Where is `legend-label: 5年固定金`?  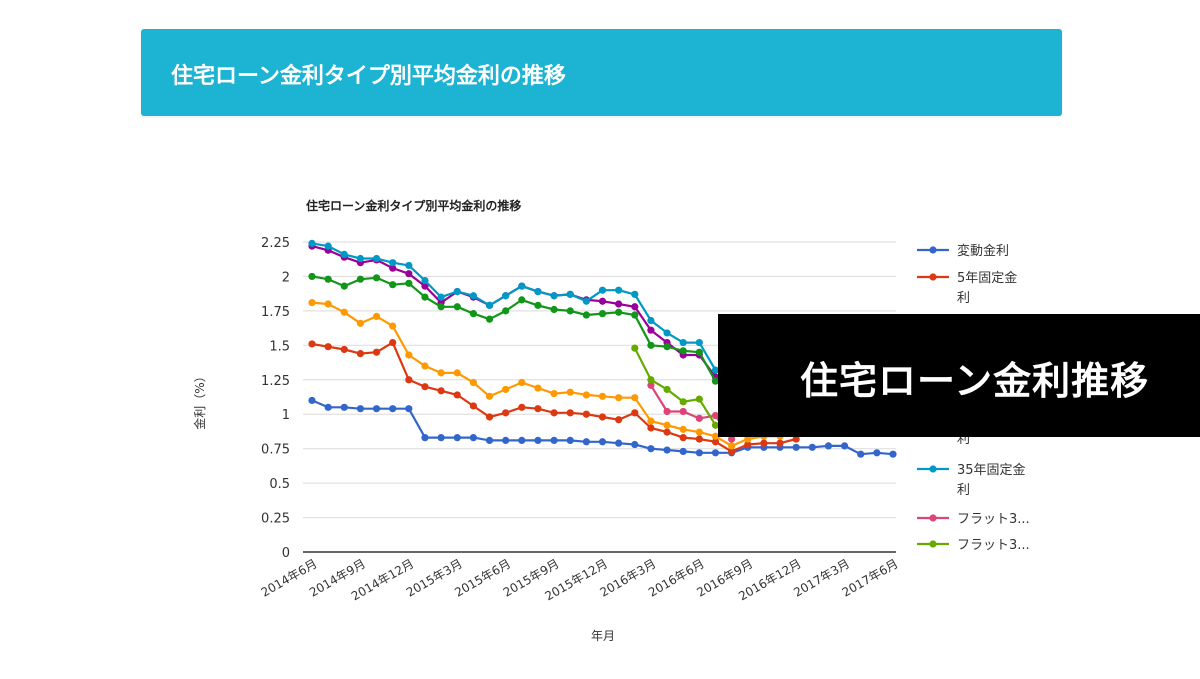 legend-label: 5年固定金 is located at coordinates (987, 278).